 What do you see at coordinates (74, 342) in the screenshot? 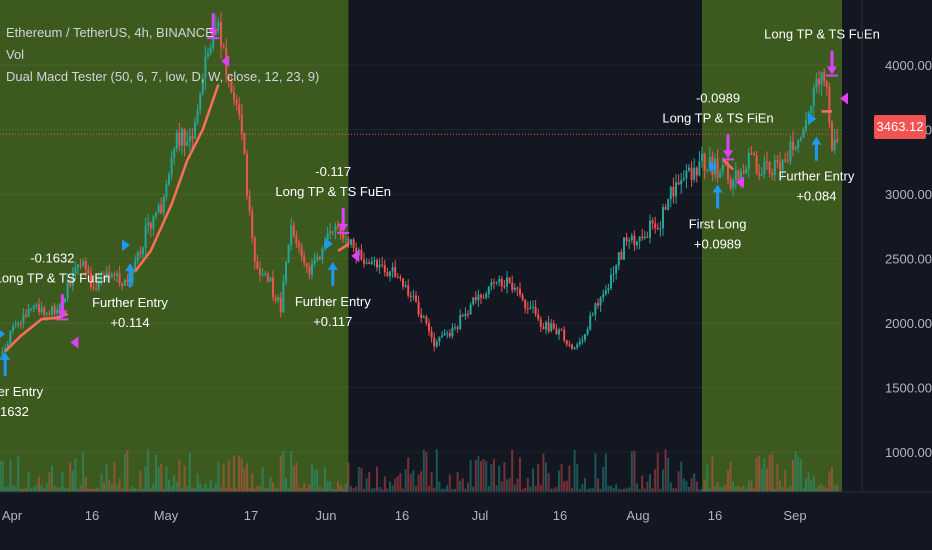
I see `exit-flag-icon` at bounding box center [74, 342].